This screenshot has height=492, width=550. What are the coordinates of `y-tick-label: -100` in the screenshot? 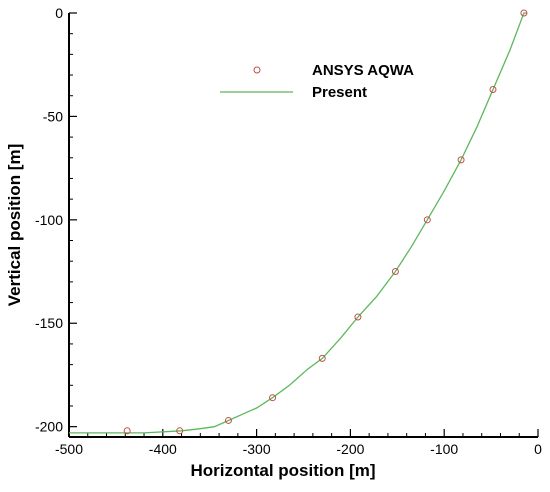 It's located at (49, 220).